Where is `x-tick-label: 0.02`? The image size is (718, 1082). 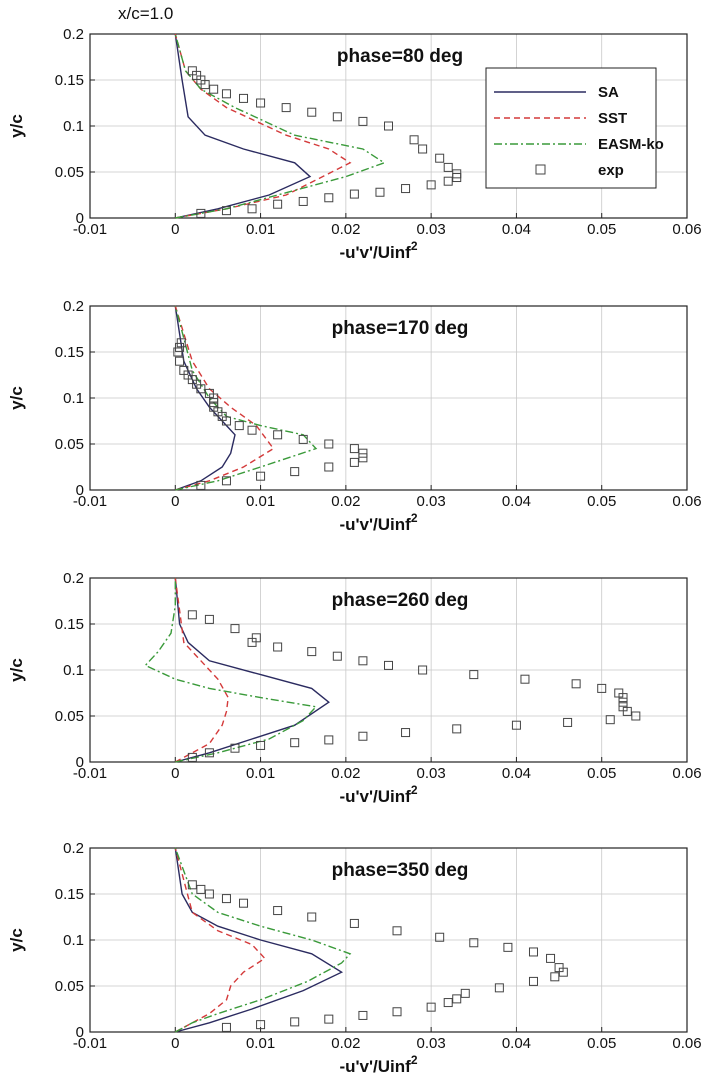 x-tick-label: 0.02 is located at coordinates (345, 501).